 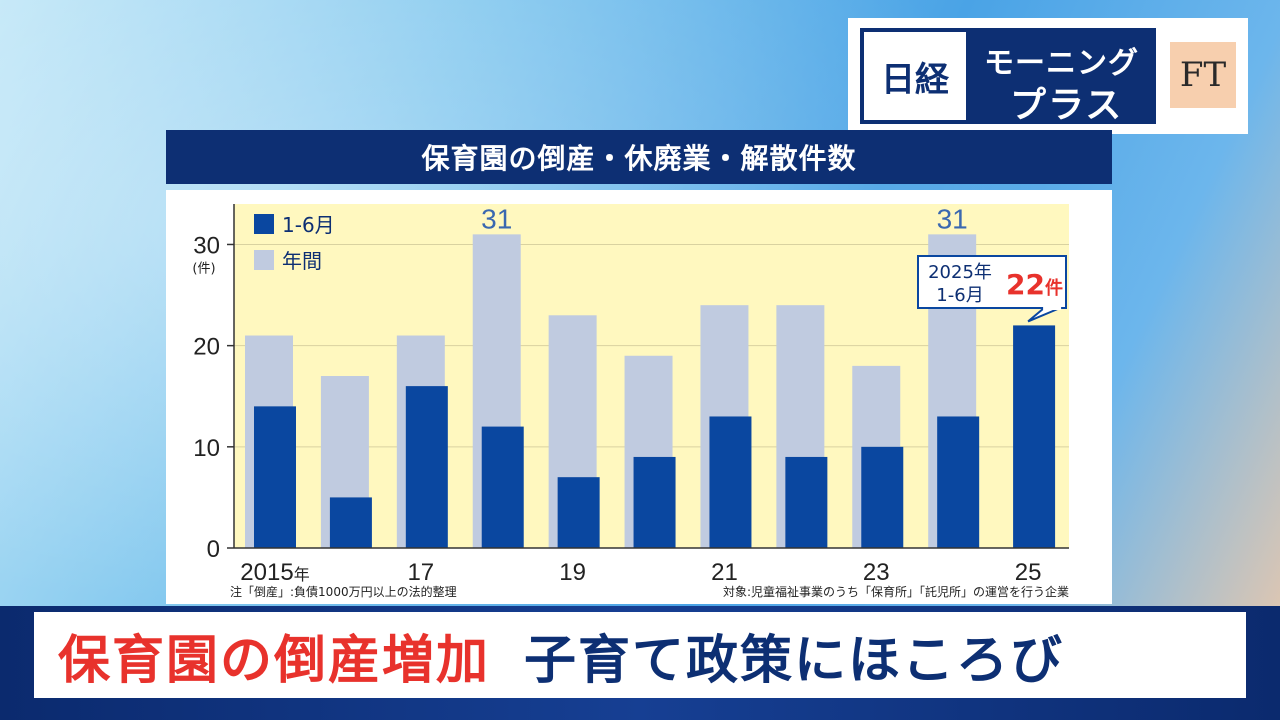 I want to click on logo-line-2: プラス, so click(x=1067, y=105).